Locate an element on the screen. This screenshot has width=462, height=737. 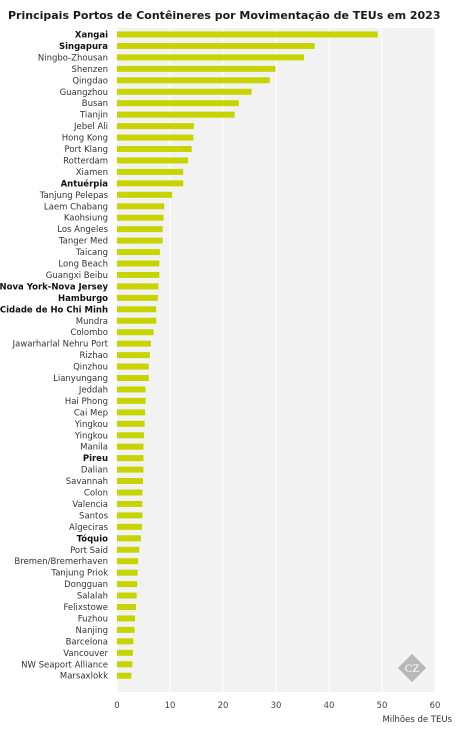
x-tick-label: 0 is located at coordinates (116, 706).